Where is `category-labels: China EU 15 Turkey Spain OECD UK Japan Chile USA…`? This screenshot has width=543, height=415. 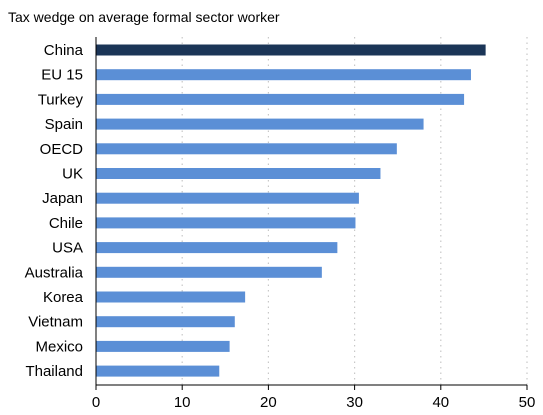
category-labels: China EU 15 Turkey Spain OECD UK Japan Chile USA… is located at coordinates (54, 211).